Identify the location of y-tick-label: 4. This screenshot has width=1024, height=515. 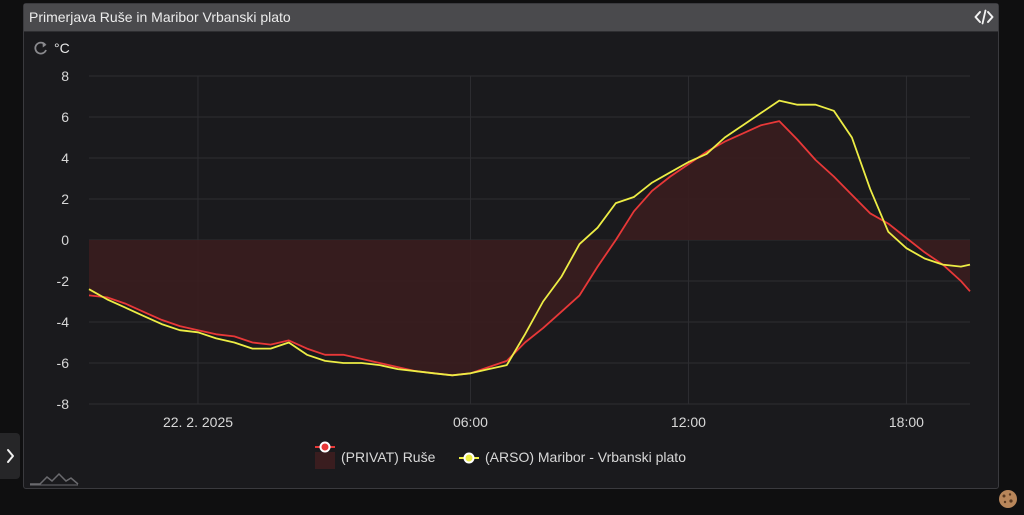
(65, 158).